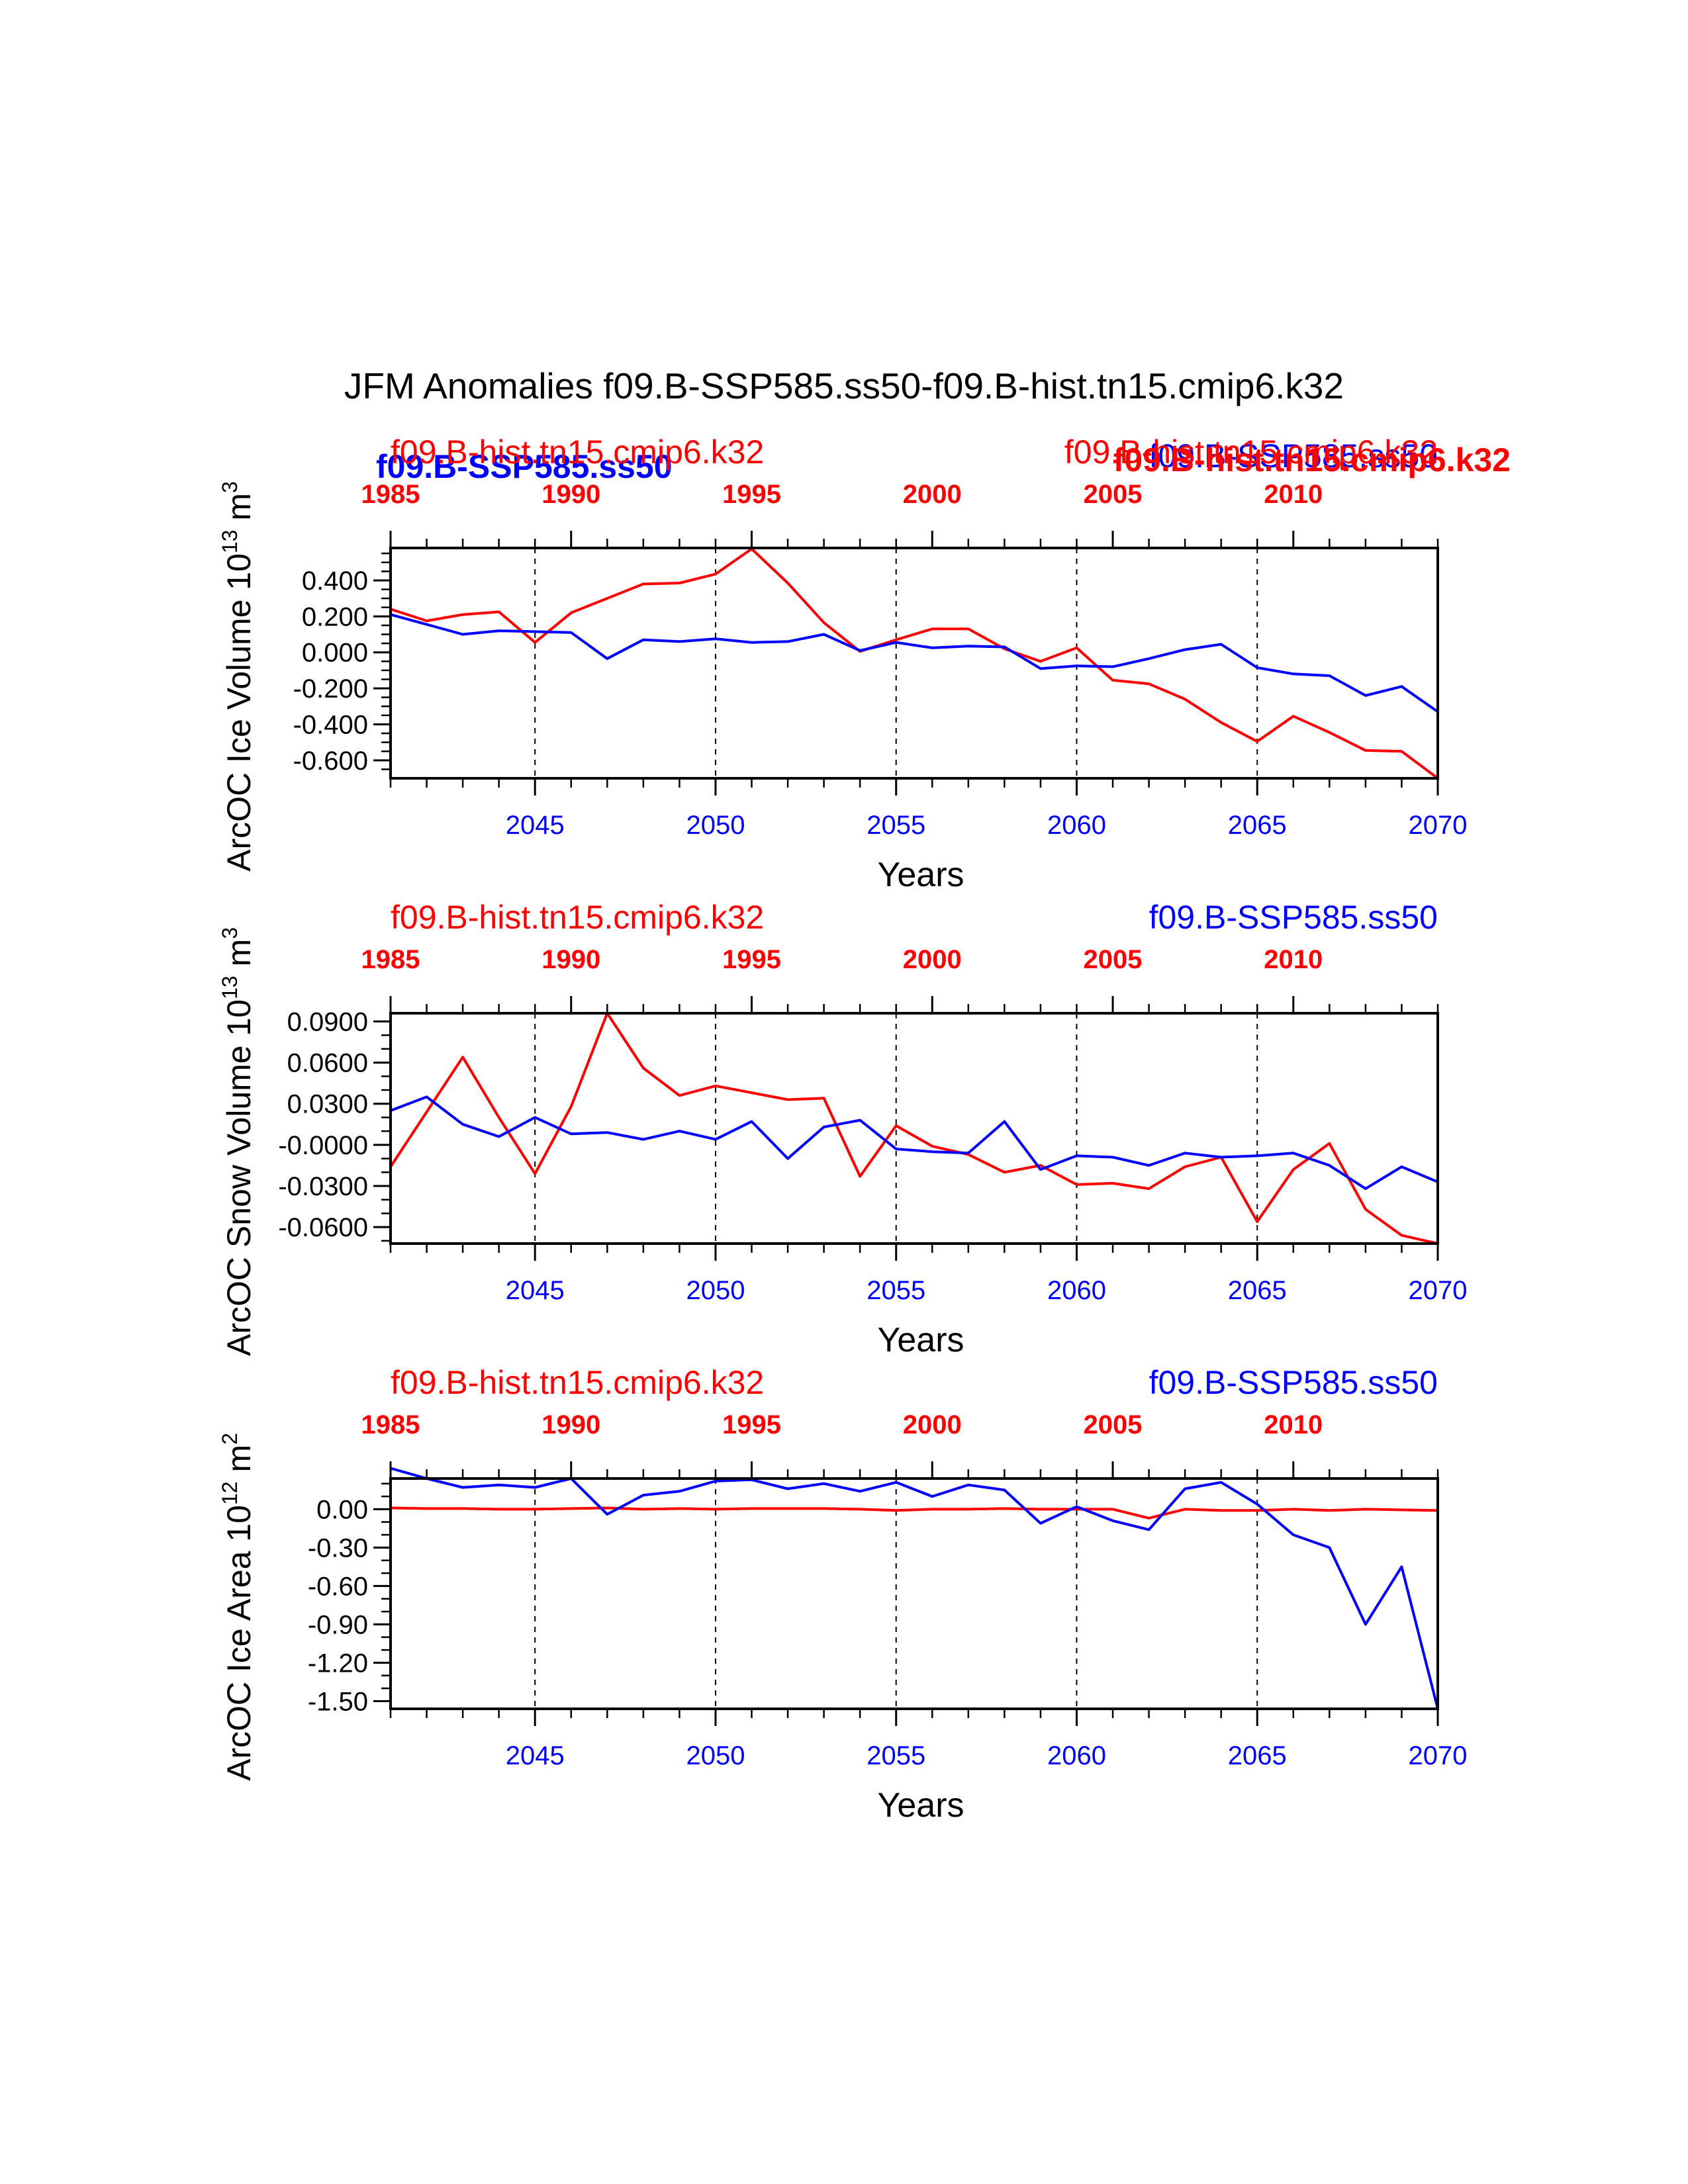 The height and width of the screenshot is (2184, 1688). I want to click on y-axis-label-text: ArcOC Snow Volume 10, so click(239, 1177).